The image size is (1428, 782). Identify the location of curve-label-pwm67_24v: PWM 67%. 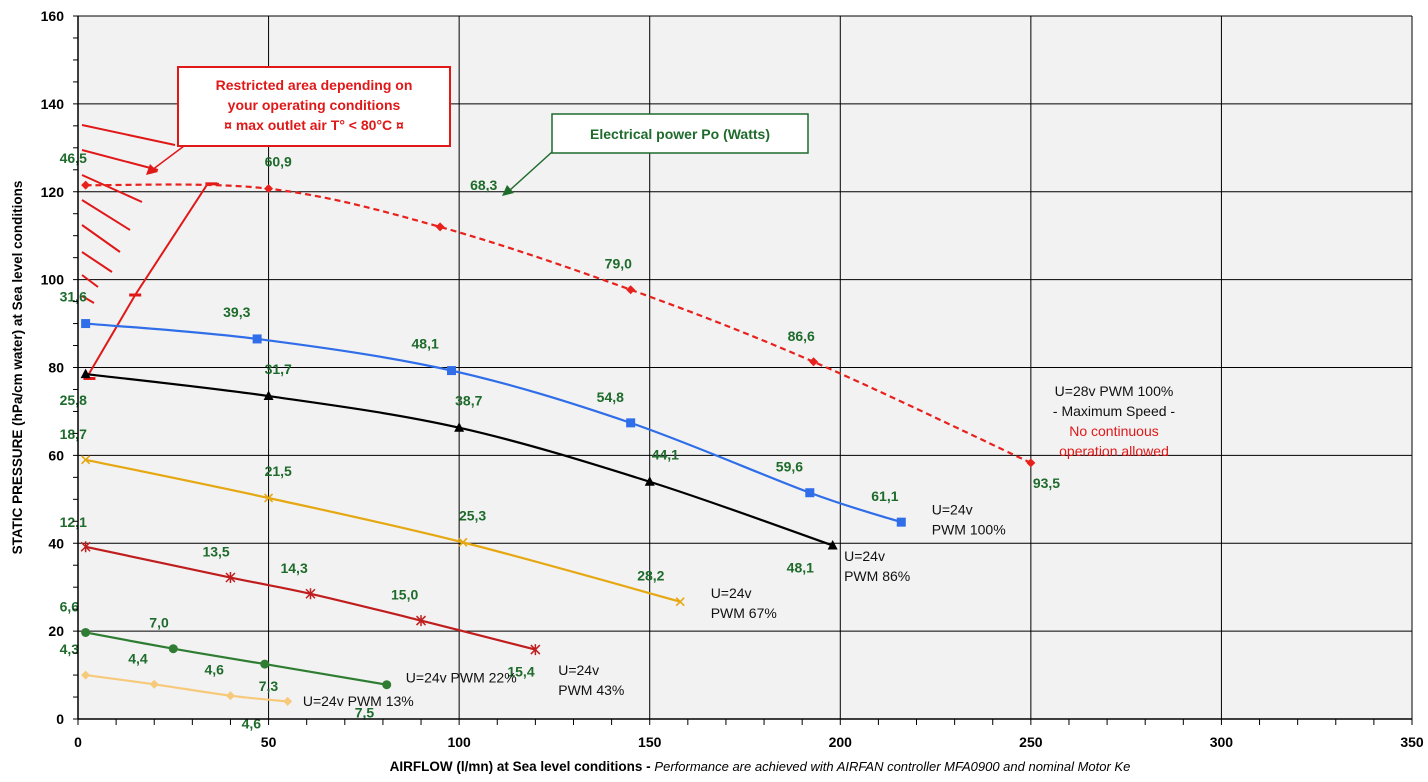
(744, 613).